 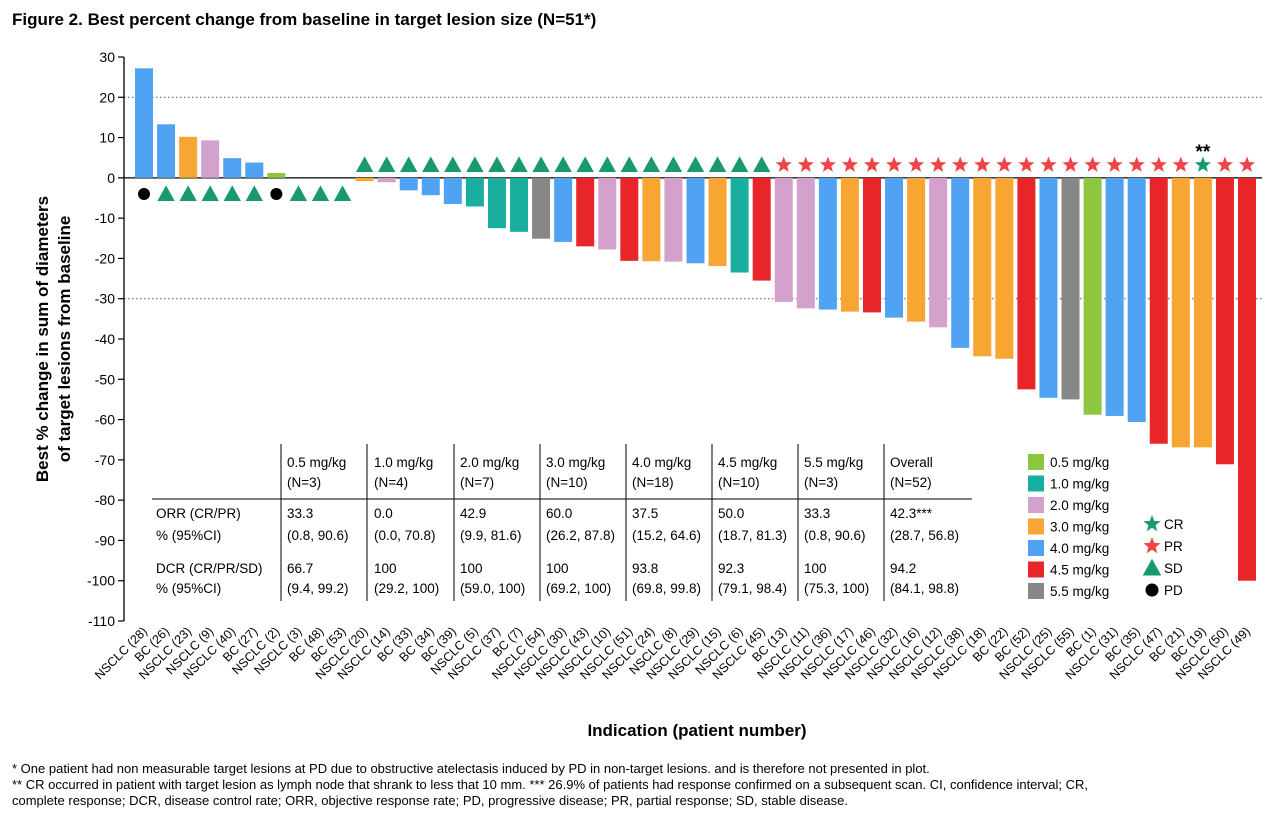 I want to click on legend-response-label: PR, so click(x=1173, y=546).